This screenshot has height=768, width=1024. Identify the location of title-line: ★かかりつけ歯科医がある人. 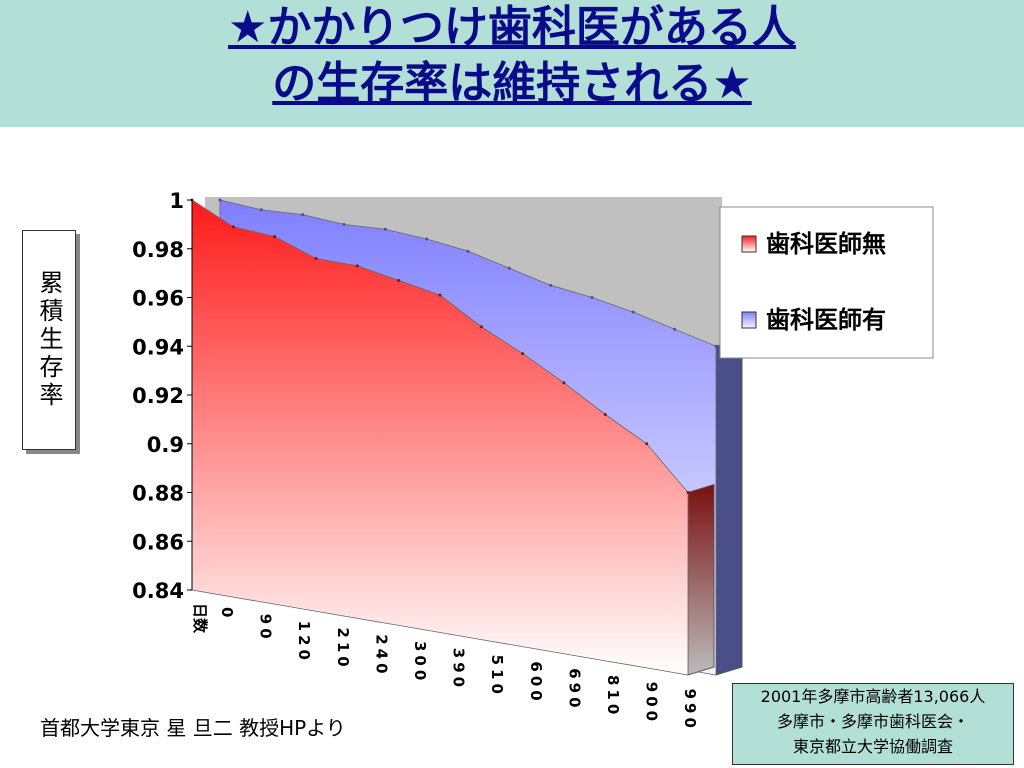
(512, 27).